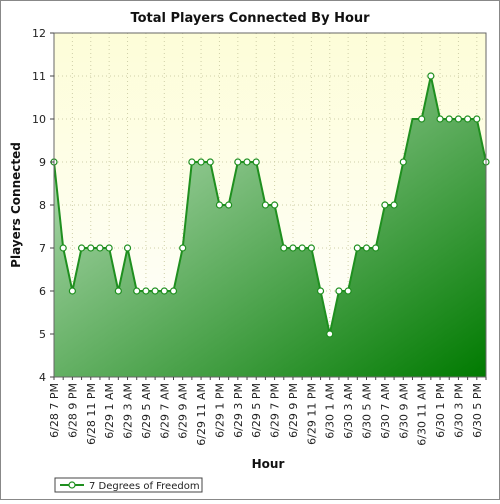 Image resolution: width=500 pixels, height=504 pixels. Describe the element at coordinates (183, 411) in the screenshot. I see `x-tick-label: 6/29 9 AM` at that location.